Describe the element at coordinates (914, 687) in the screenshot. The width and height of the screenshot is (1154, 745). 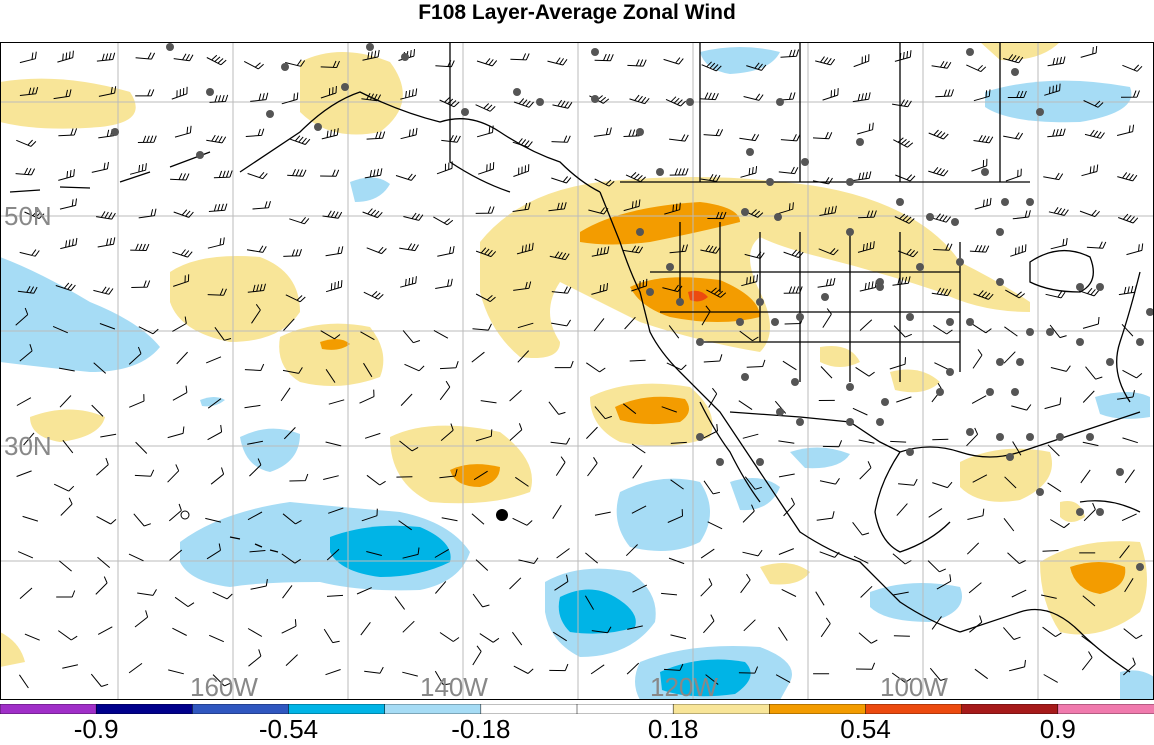
I see `lon-label-100w: 100W` at that location.